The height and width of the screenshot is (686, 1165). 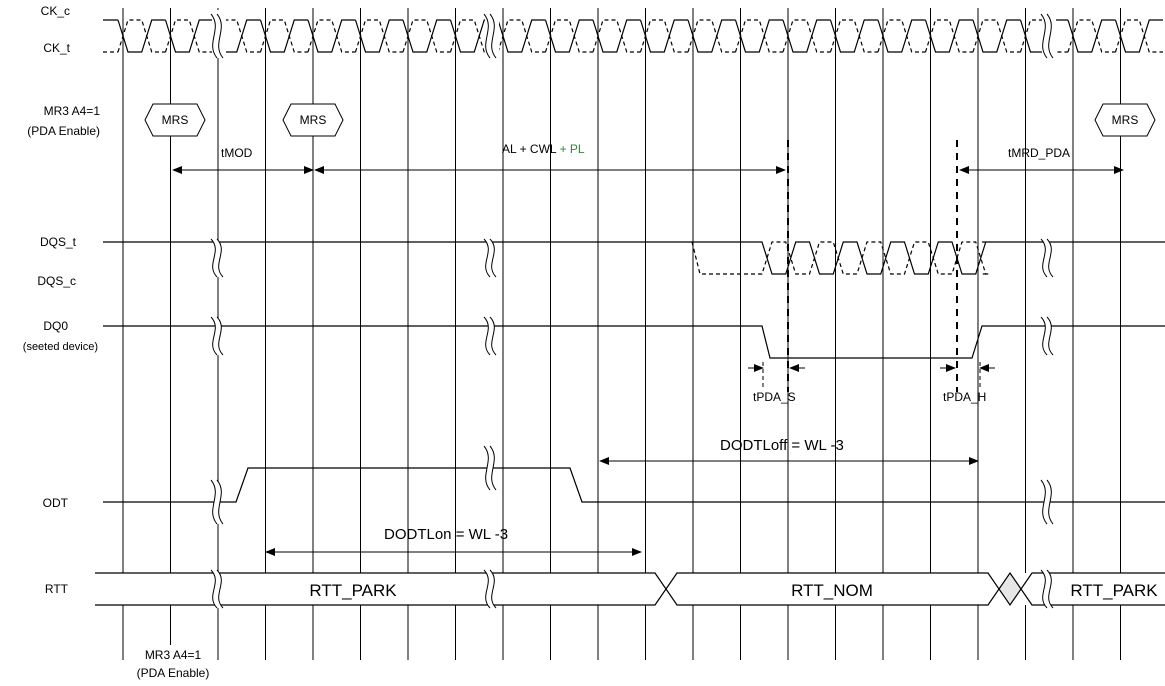 What do you see at coordinates (1039, 153) in the screenshot?
I see `tmrd-pda-label: tMRD_PDA` at bounding box center [1039, 153].